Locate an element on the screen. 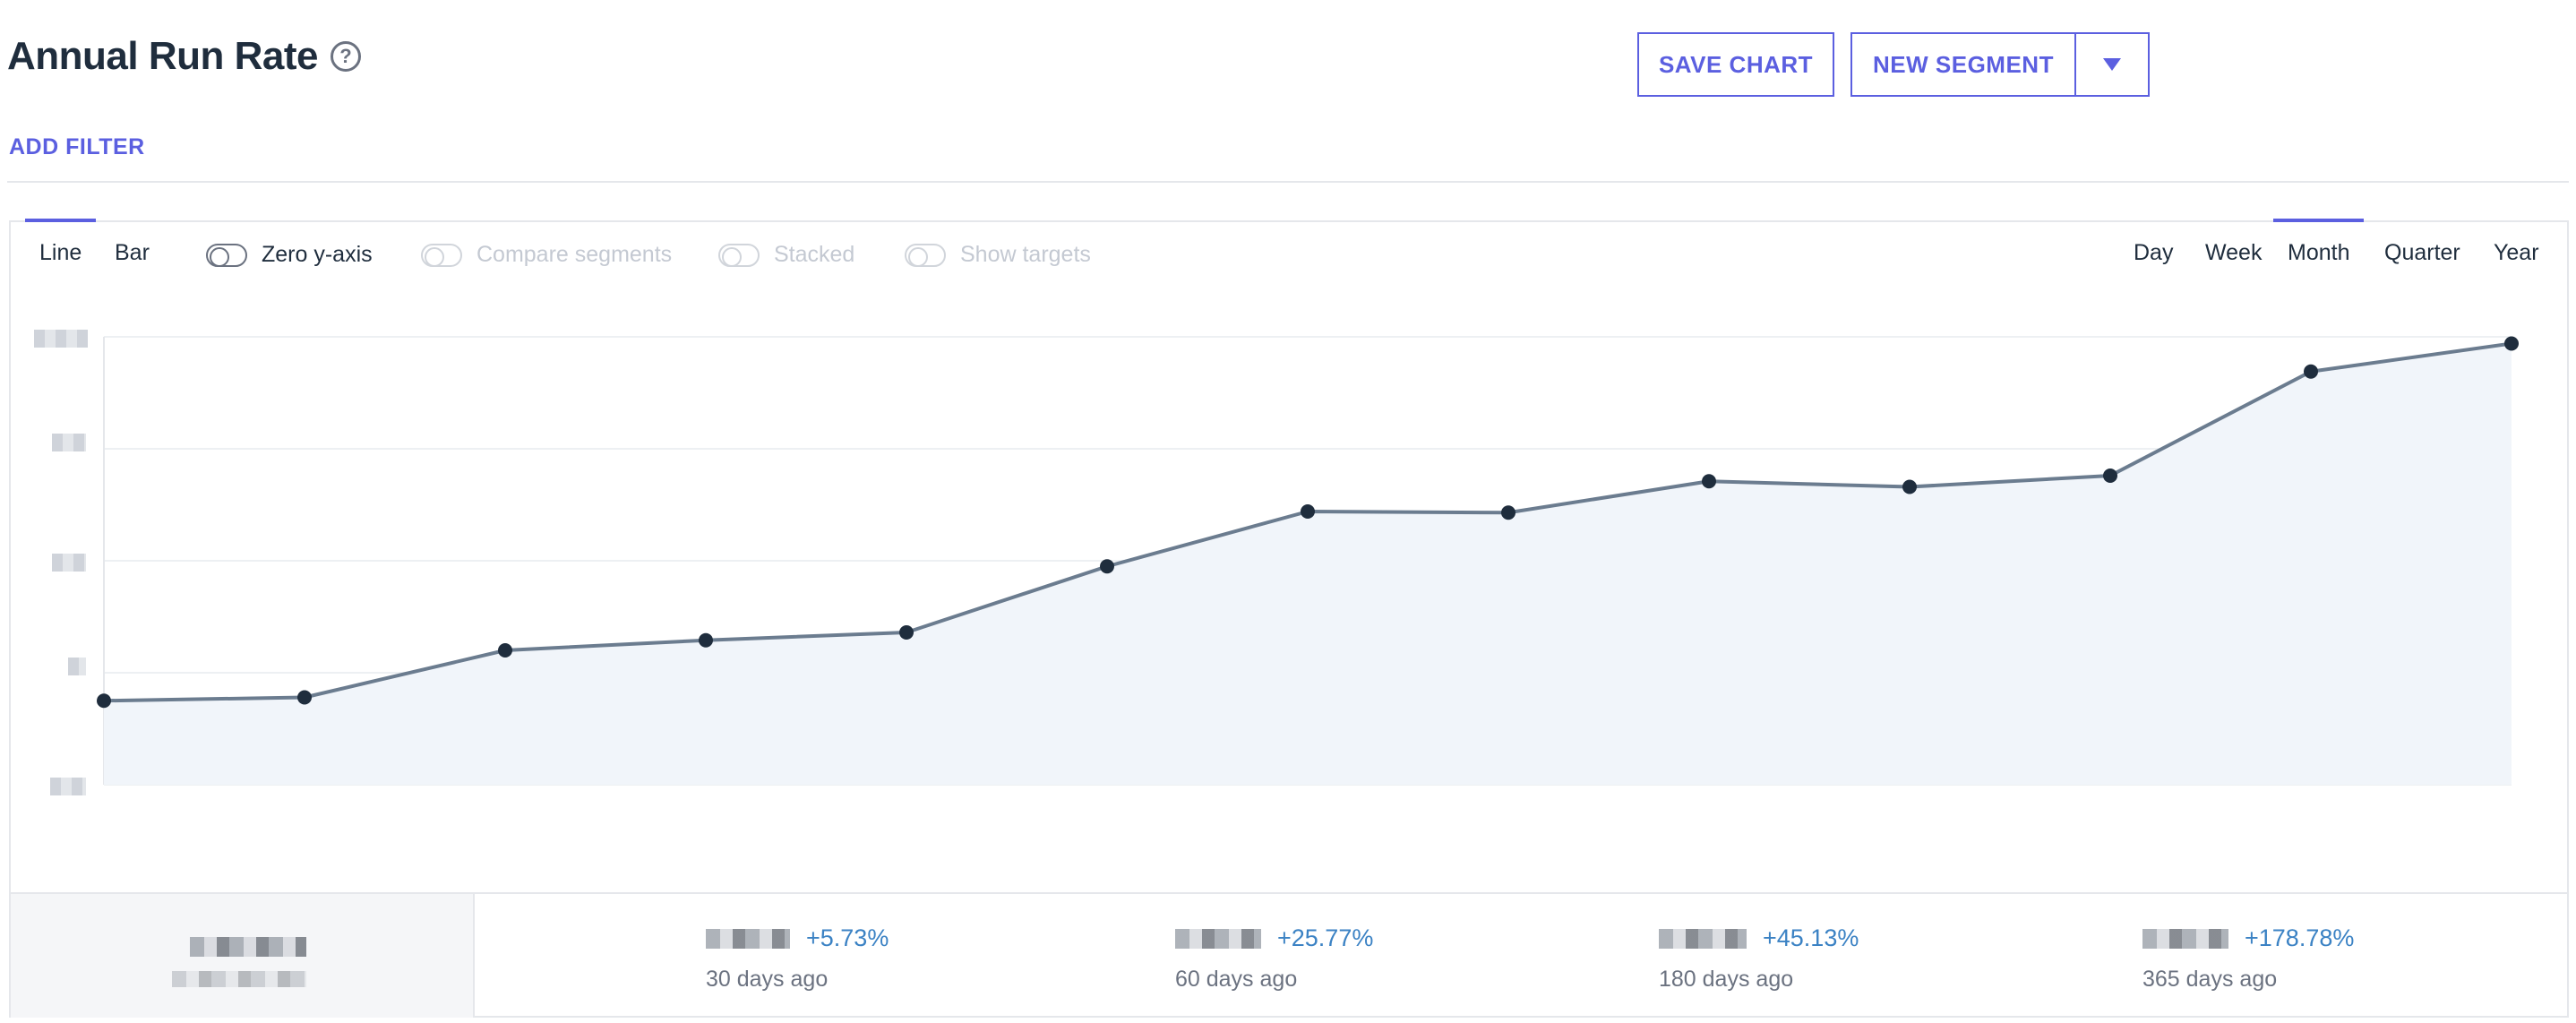 This screenshot has width=2576, height=1023. period-month: Month is located at coordinates (2319, 242).